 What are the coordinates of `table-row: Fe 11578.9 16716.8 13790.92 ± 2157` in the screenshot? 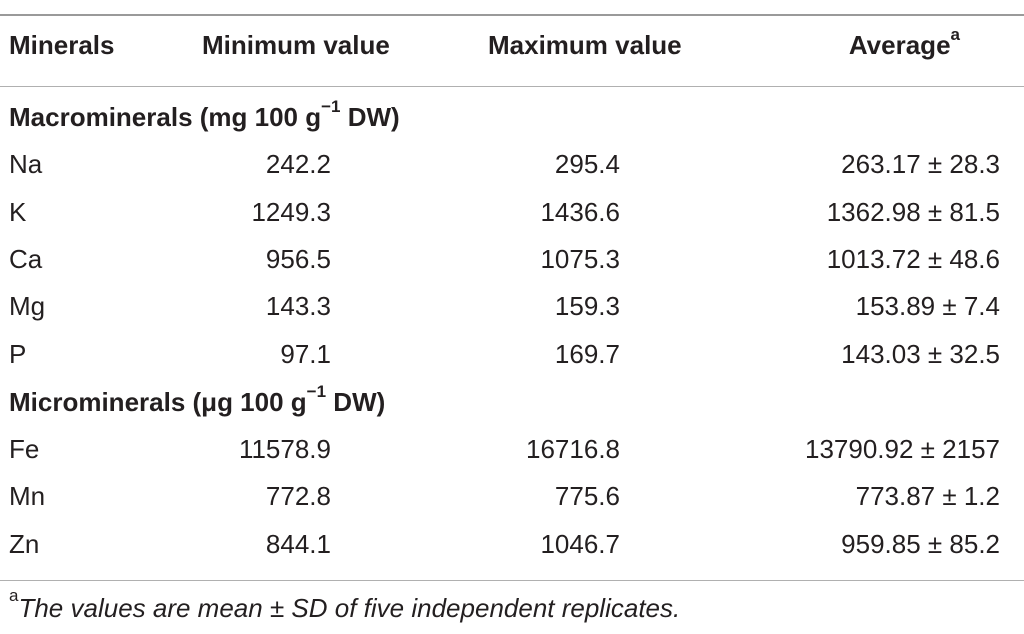 It's located at (512, 449).